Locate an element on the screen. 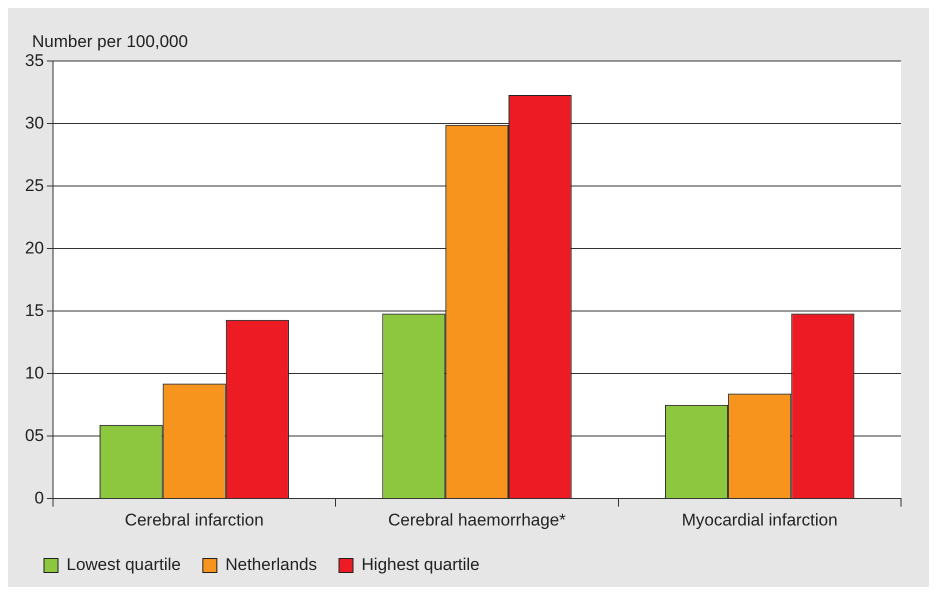  y-tick-label: 15 is located at coordinates (34, 310).